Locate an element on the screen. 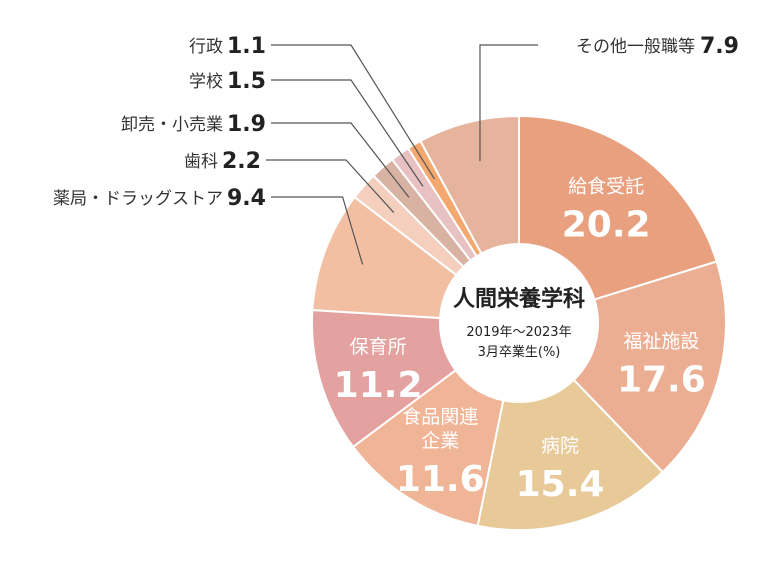  outer-label-6: 歯科 is located at coordinates (201, 162).